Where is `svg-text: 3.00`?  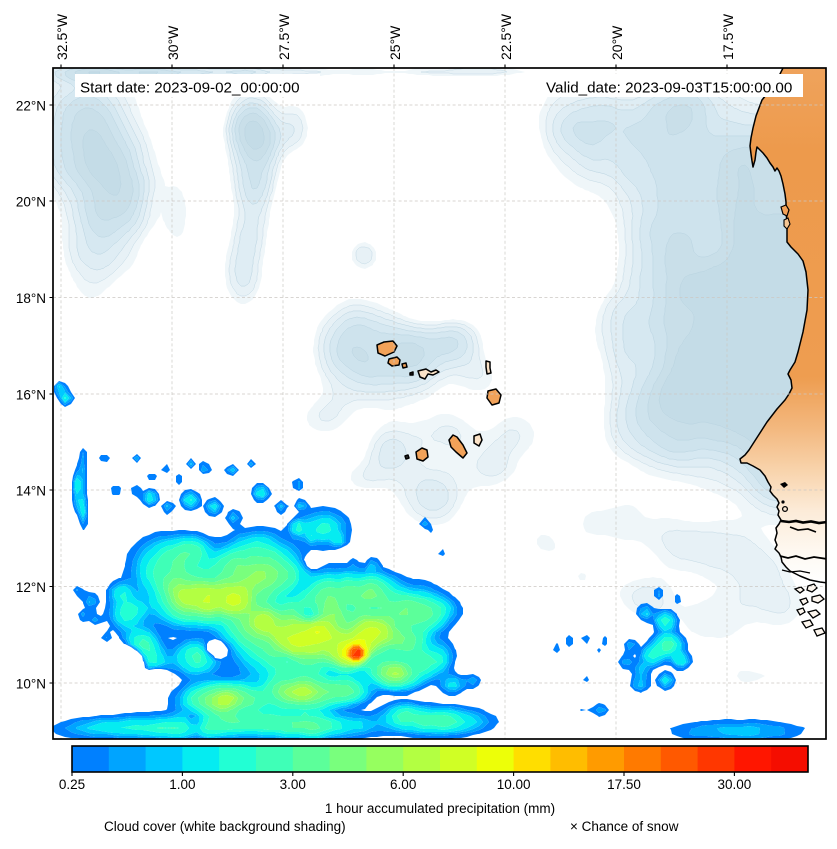 svg-text: 3.00 is located at coordinates (293, 784).